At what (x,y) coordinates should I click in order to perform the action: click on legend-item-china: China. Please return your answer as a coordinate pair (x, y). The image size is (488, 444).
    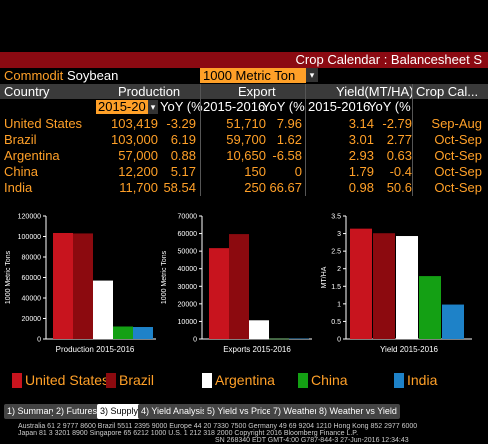
    Looking at the image, I should click on (323, 380).